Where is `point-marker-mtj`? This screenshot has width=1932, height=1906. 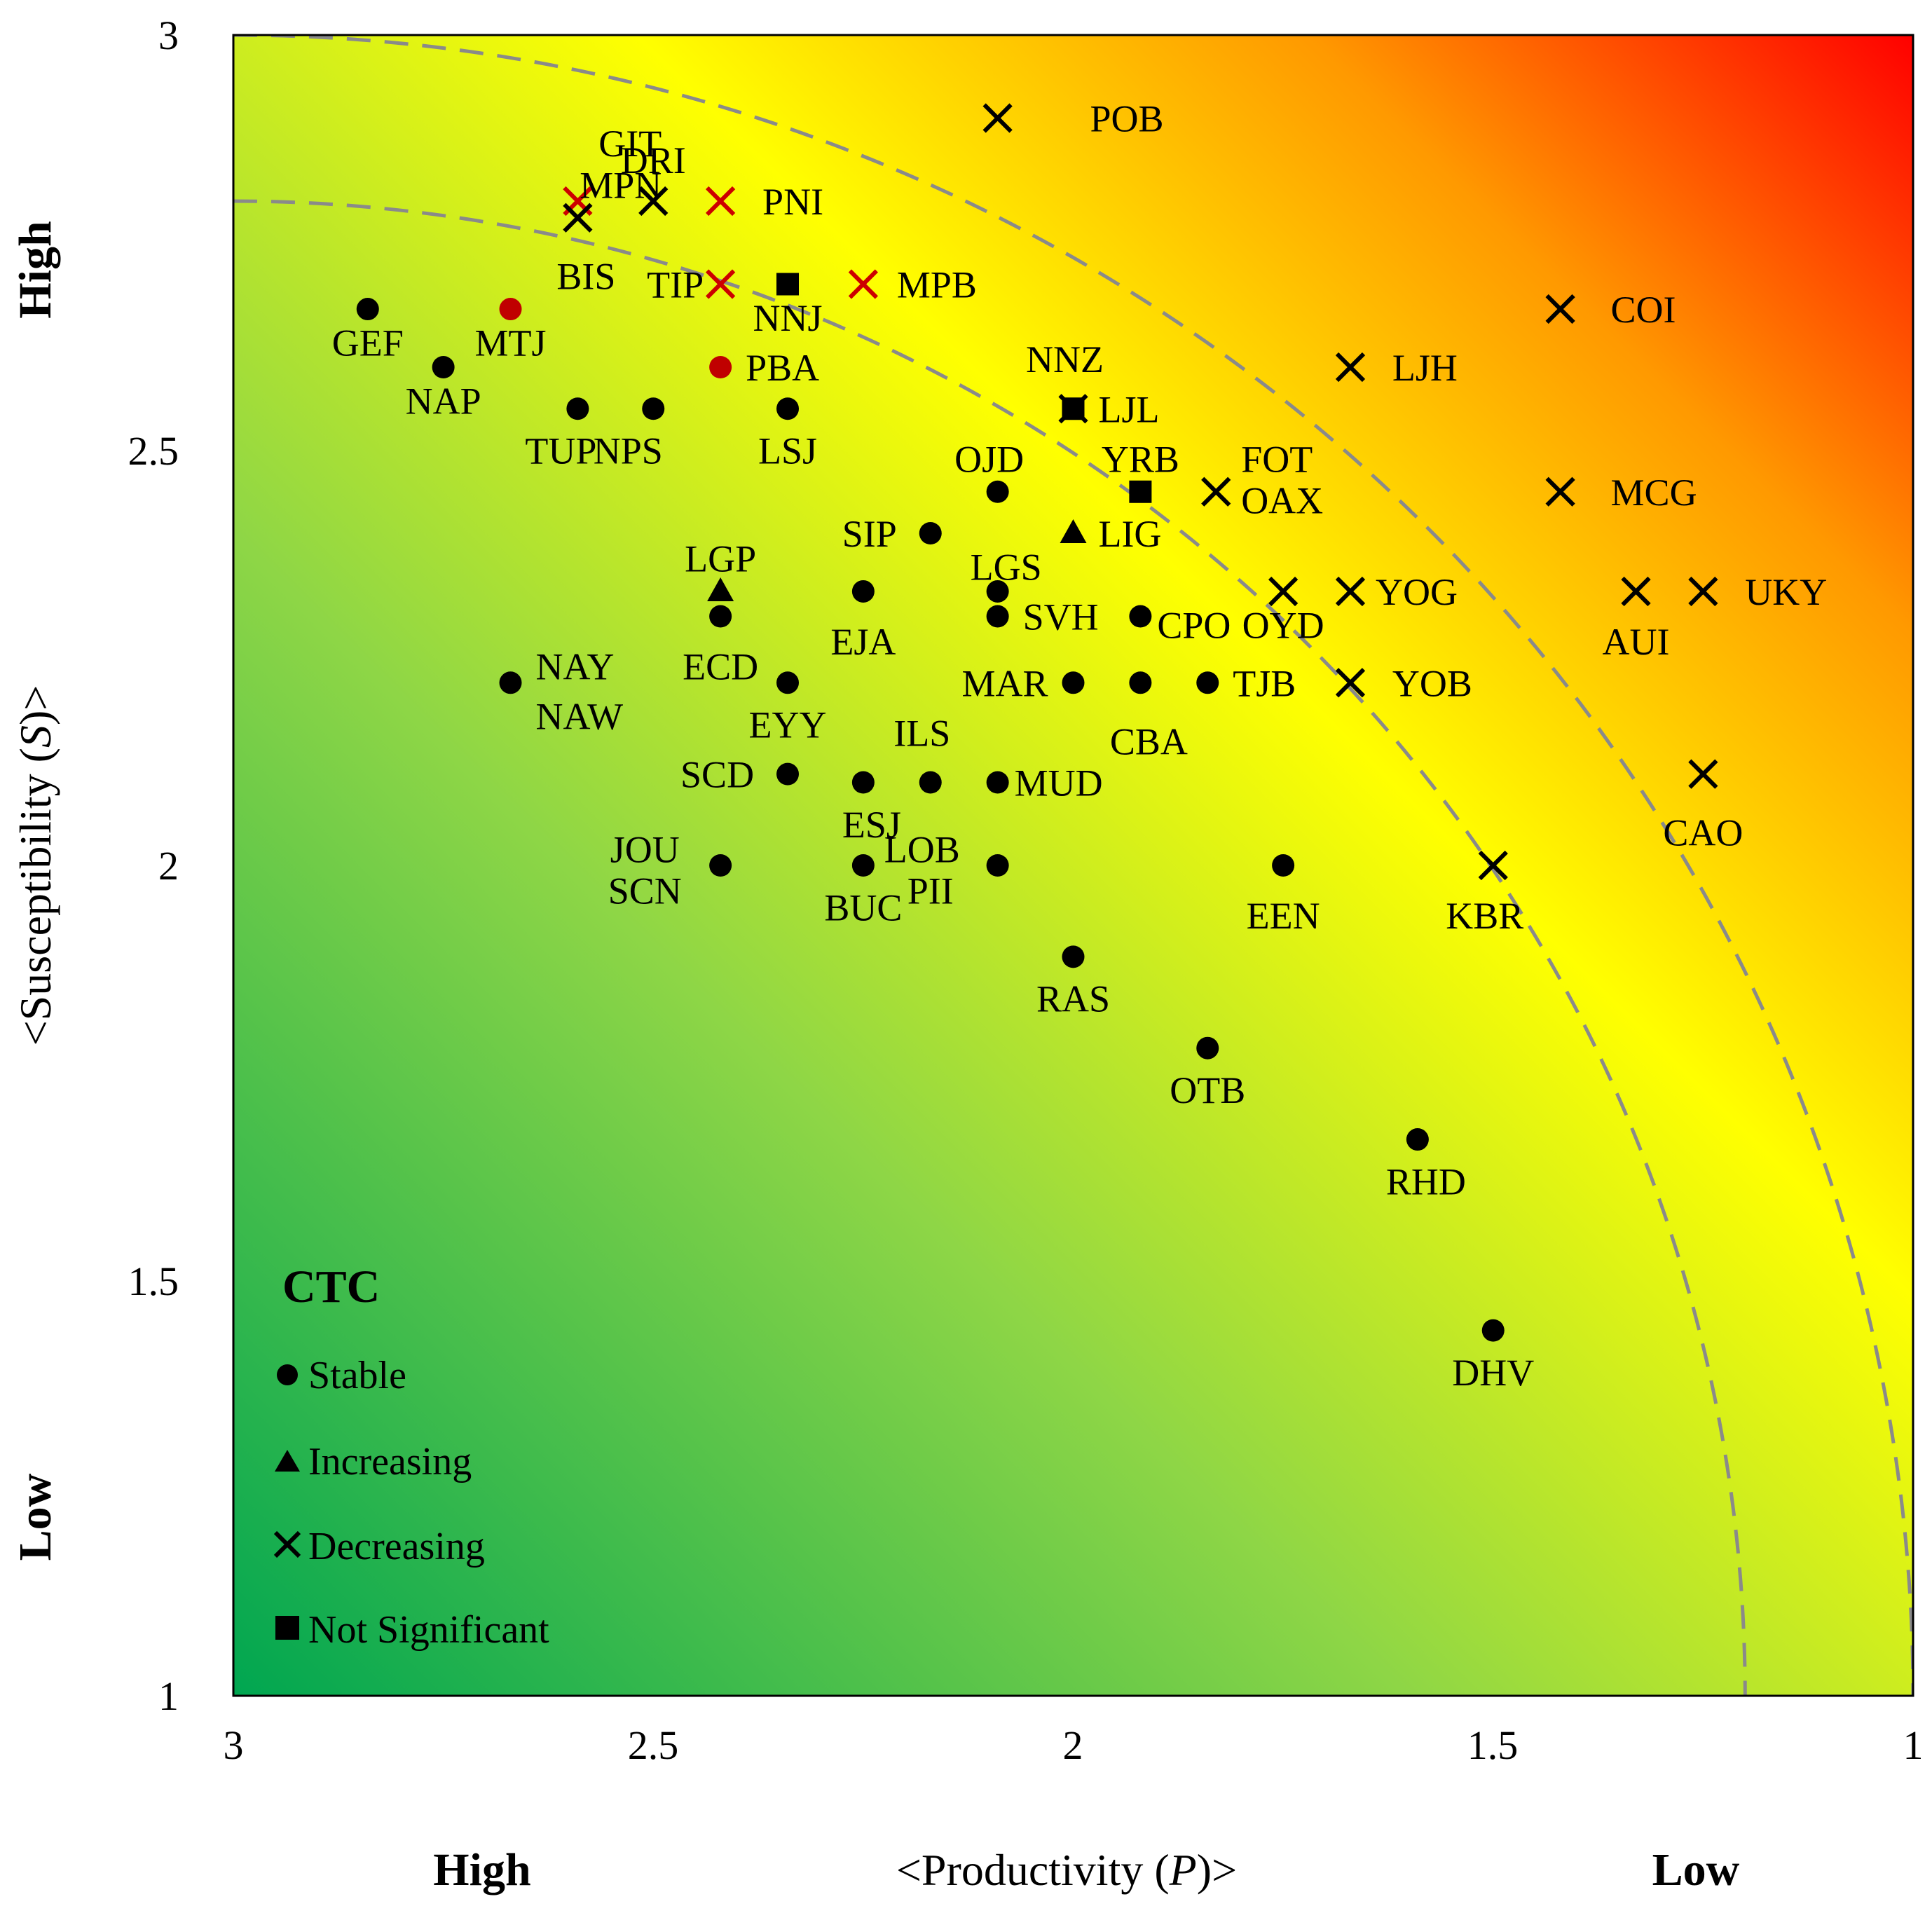
point-marker-mtj is located at coordinates (511, 309).